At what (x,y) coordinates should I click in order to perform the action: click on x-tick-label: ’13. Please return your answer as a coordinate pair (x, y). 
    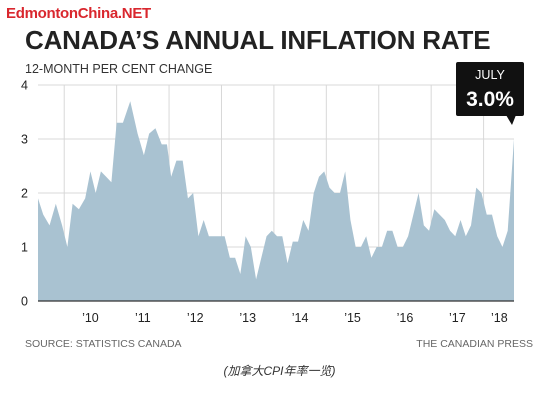
    Looking at the image, I should click on (247, 318).